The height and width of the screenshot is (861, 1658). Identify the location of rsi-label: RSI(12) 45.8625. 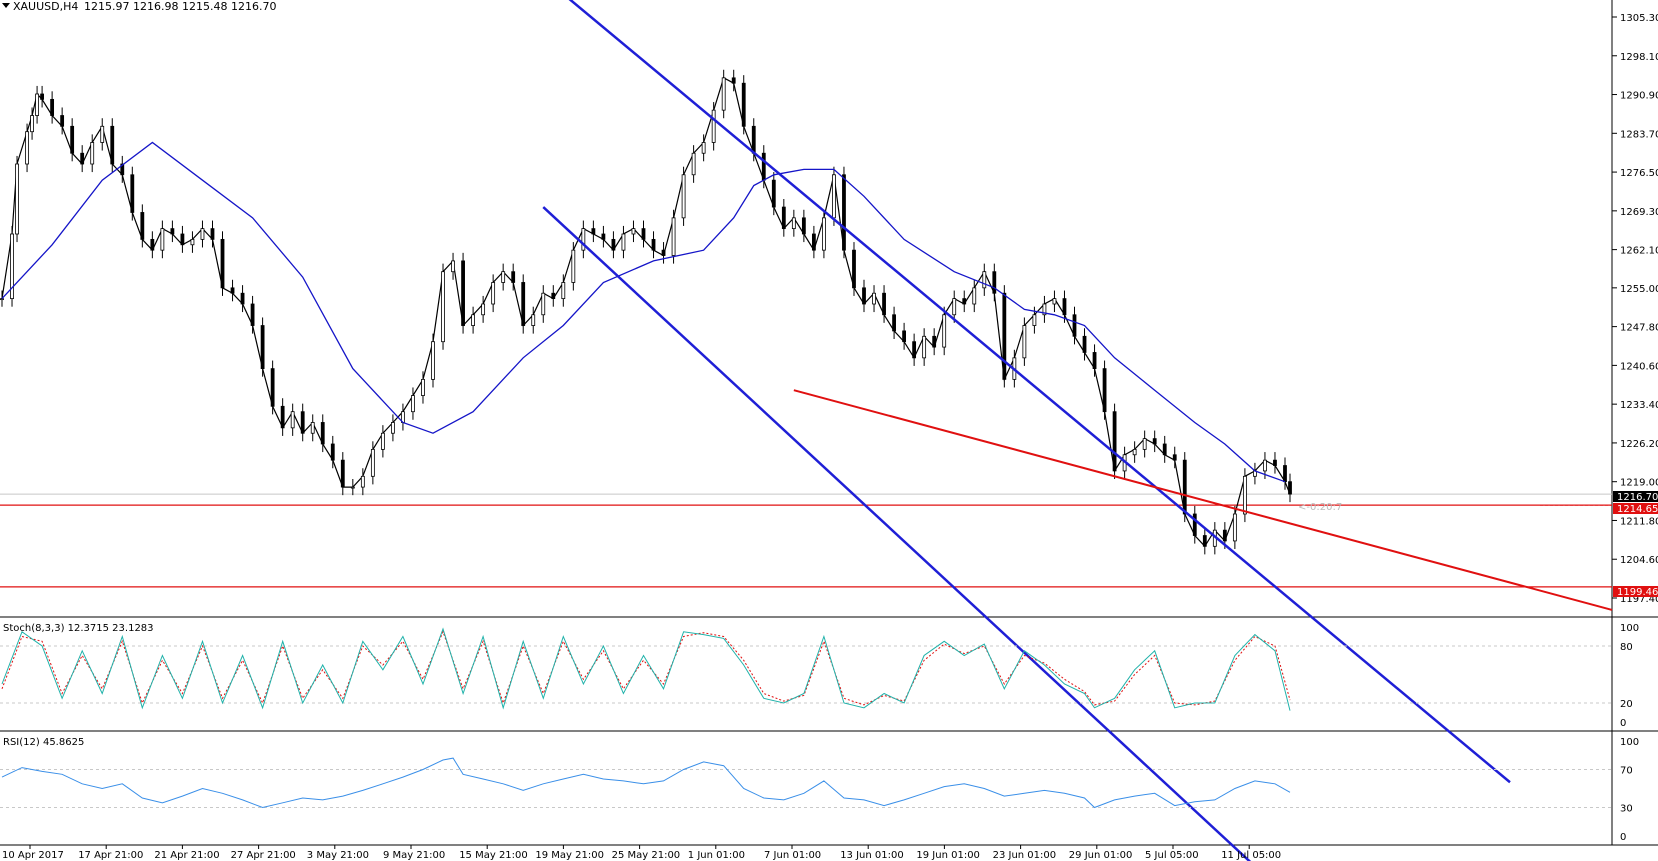
(43, 742).